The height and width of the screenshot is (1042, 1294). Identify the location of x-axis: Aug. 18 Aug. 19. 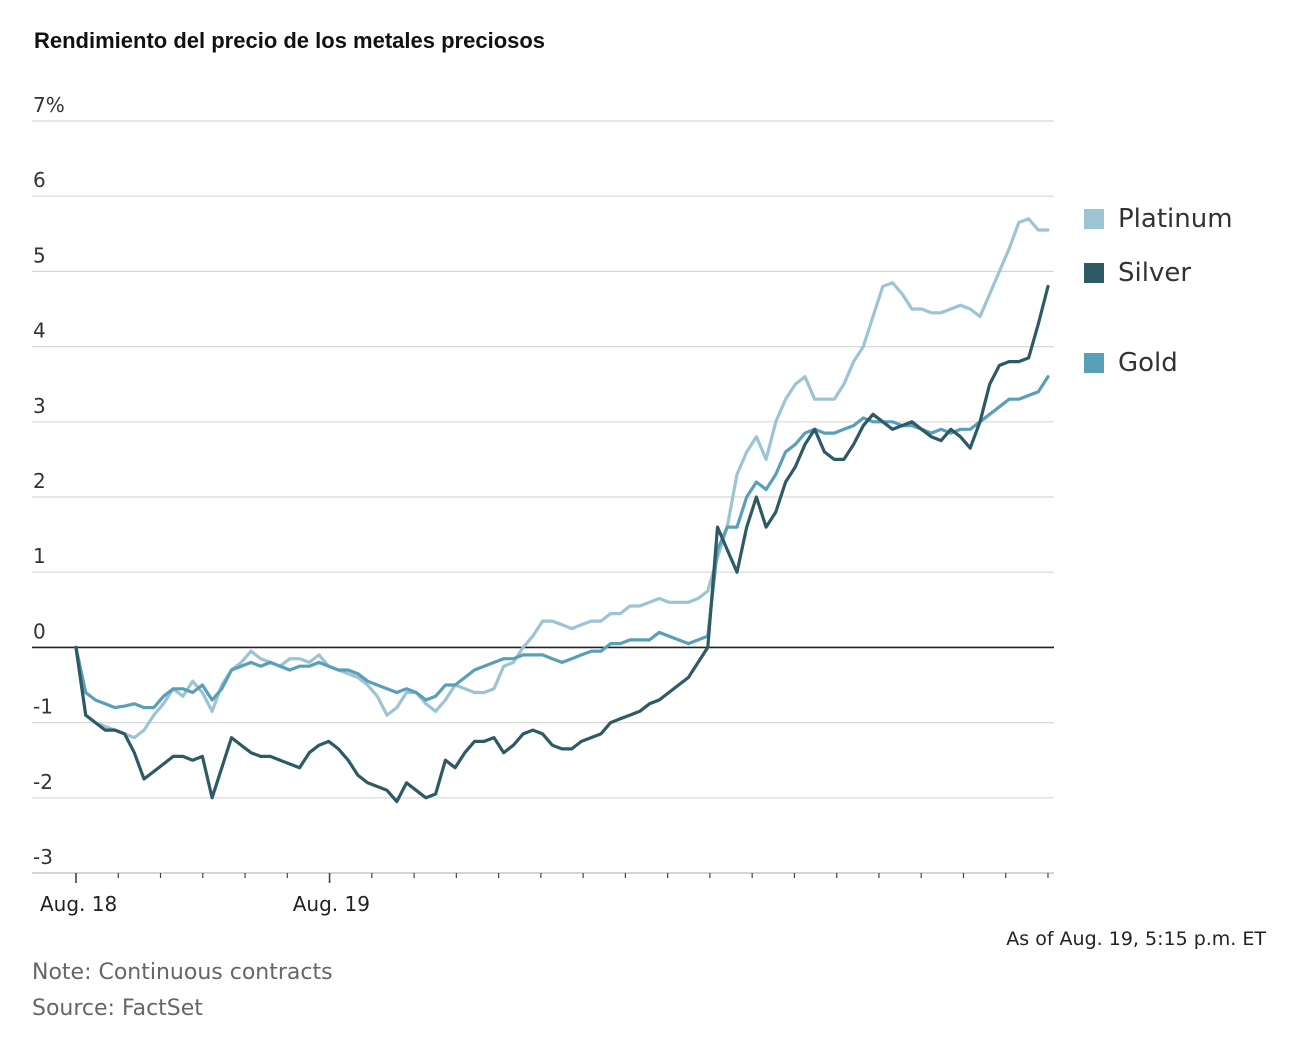
(544, 894).